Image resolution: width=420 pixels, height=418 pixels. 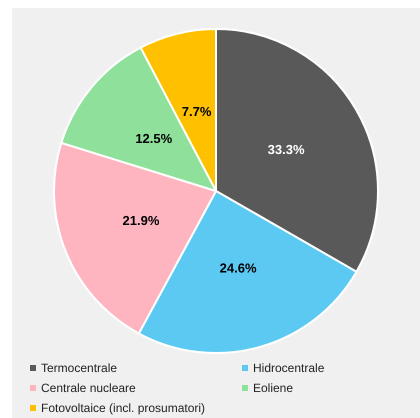 I want to click on data-label: 24.6%, so click(x=238, y=268).